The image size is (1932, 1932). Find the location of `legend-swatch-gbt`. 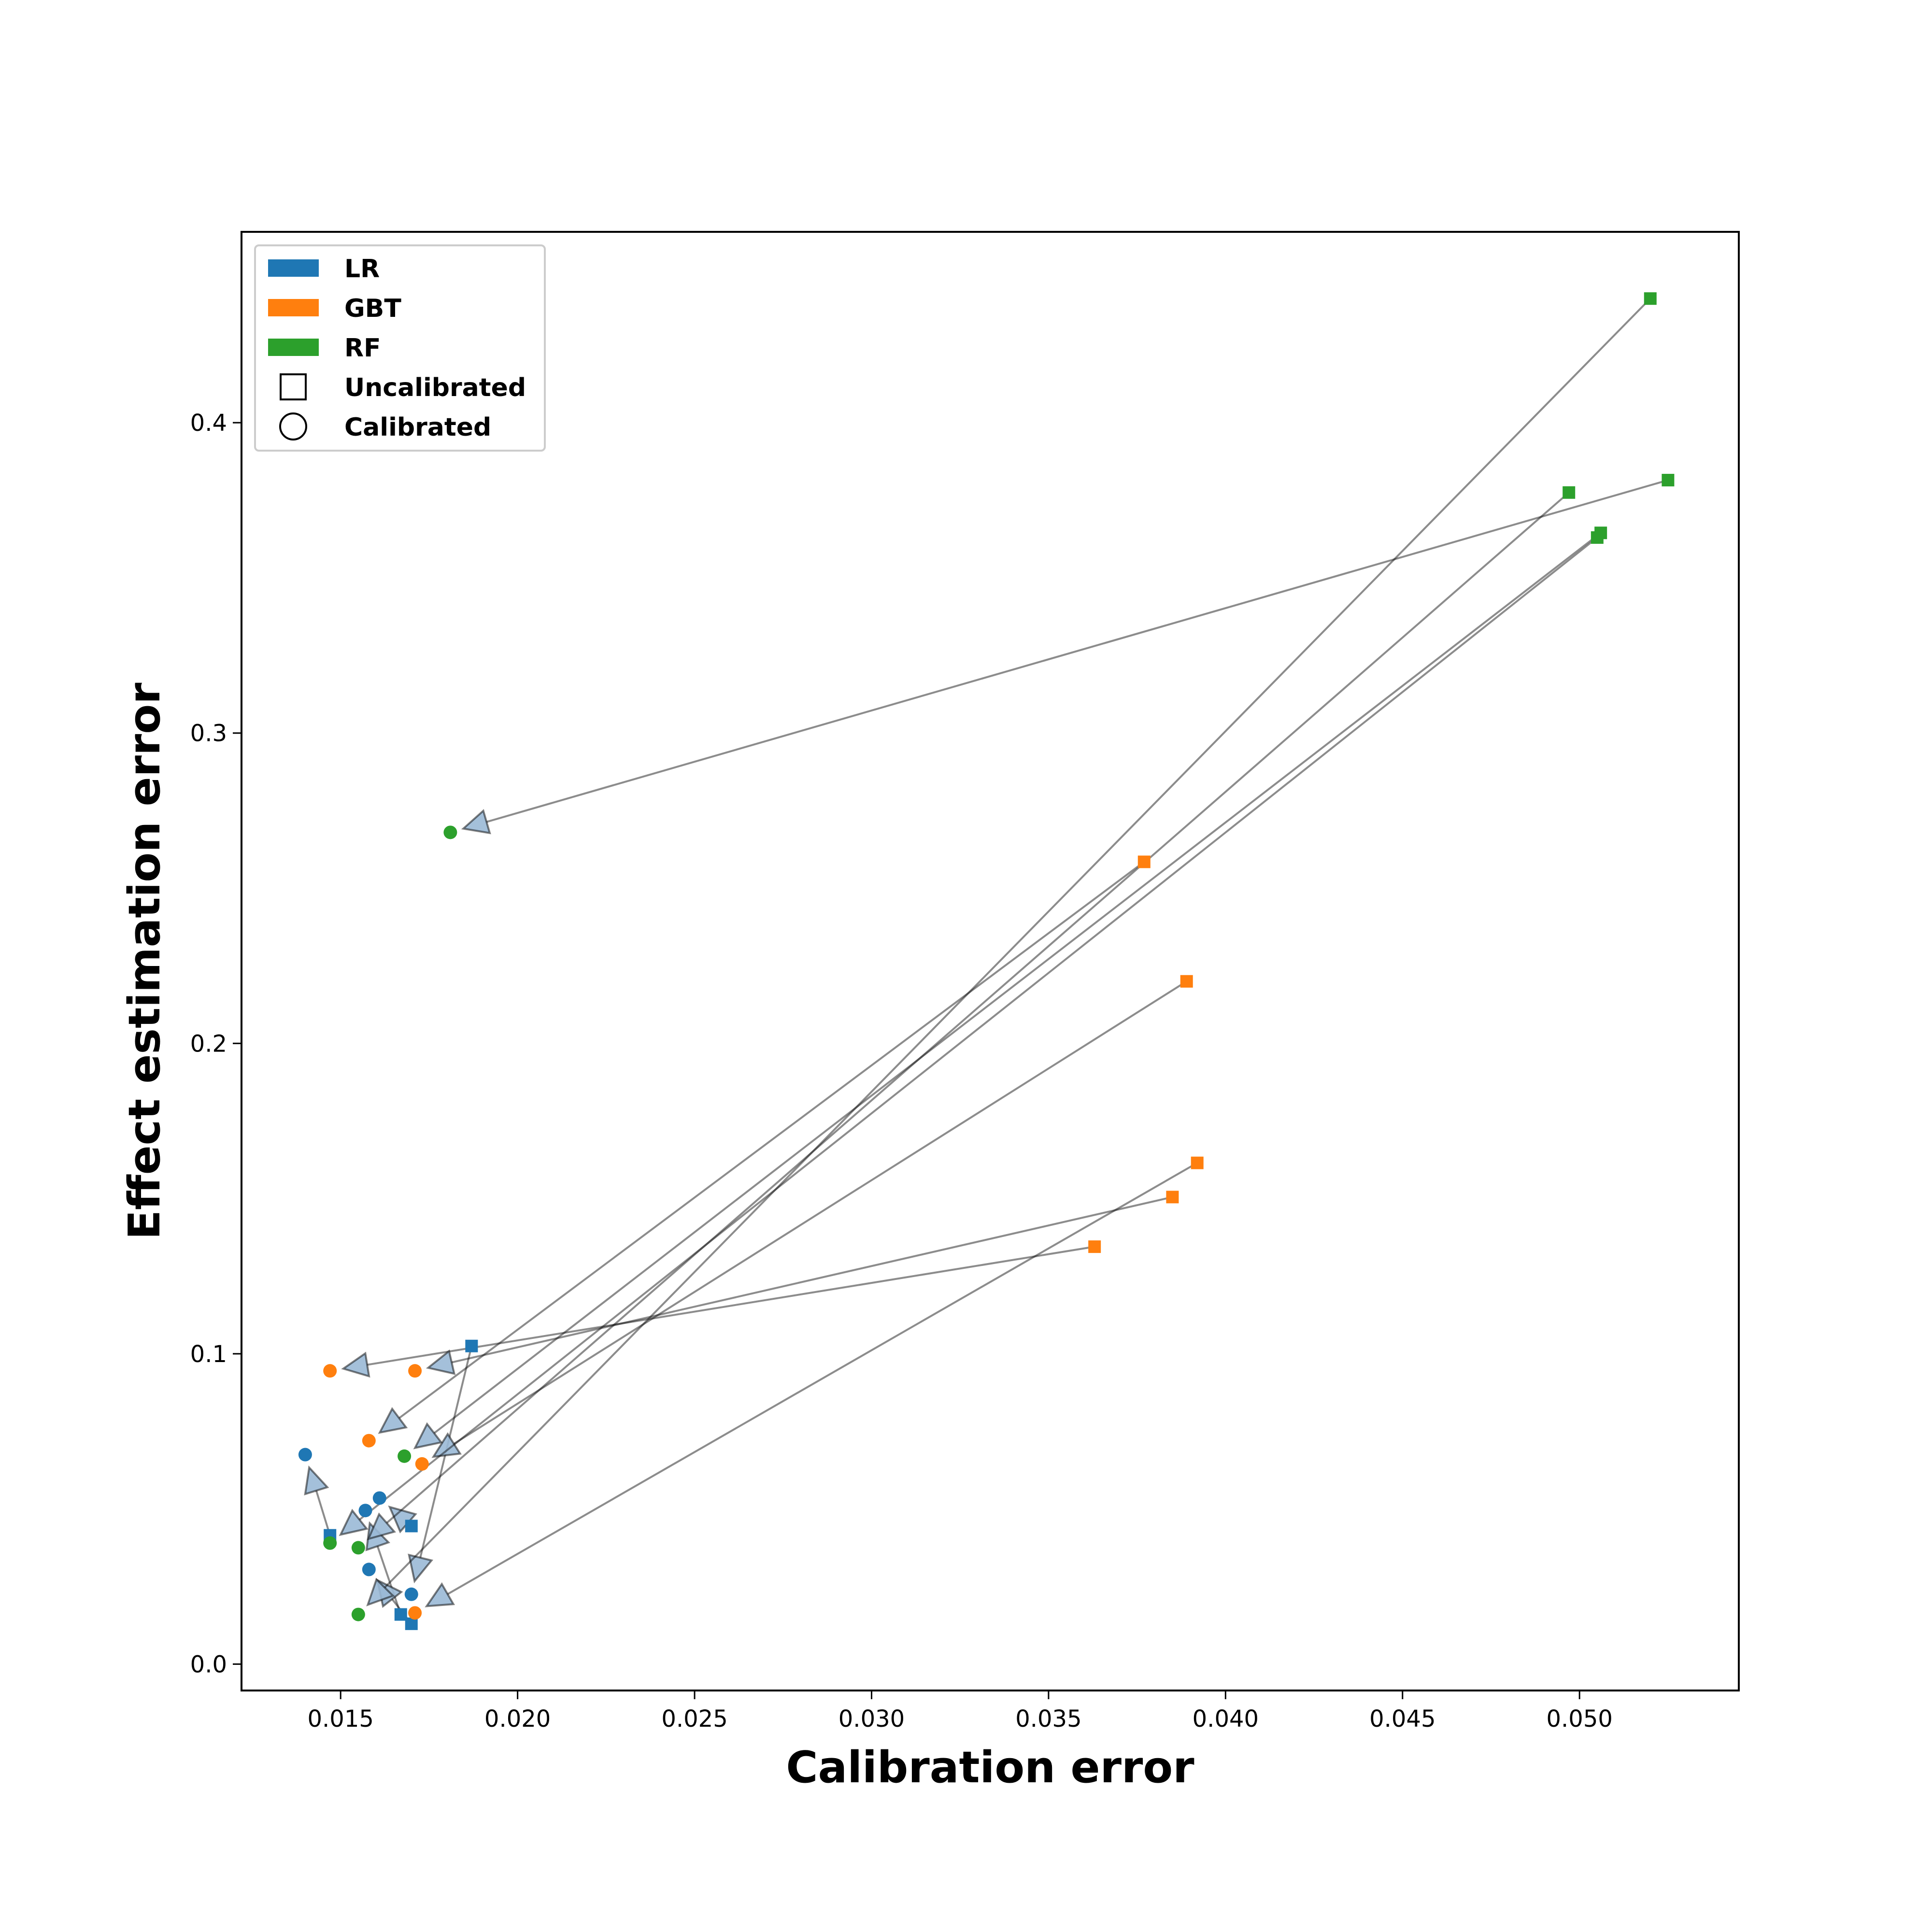

legend-swatch-gbt is located at coordinates (293, 307).